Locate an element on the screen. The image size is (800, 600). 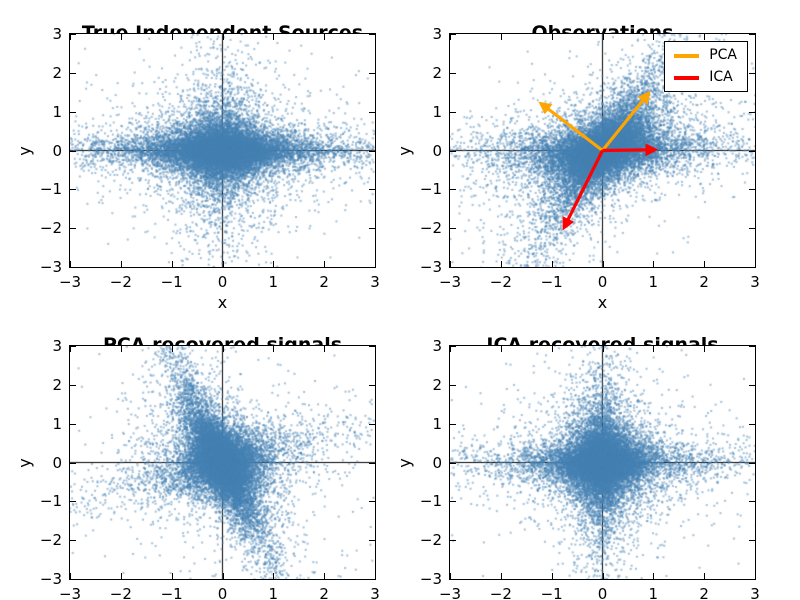
legend-entry: PCA is located at coordinates (705, 55).